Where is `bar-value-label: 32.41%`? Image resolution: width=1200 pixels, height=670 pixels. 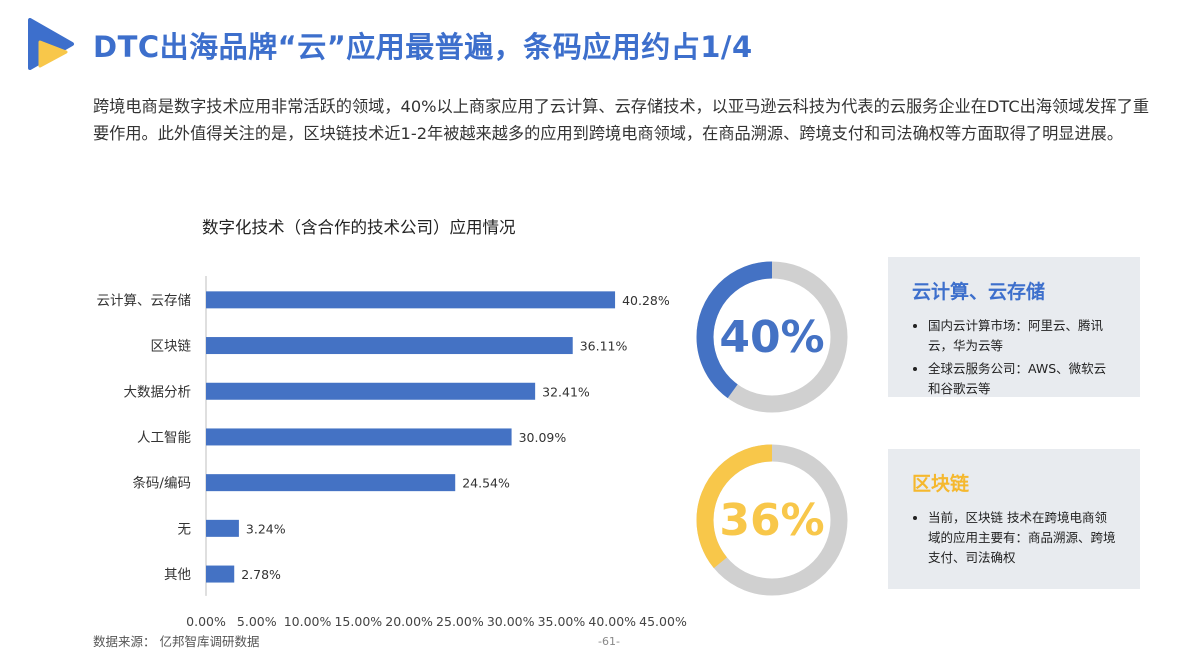
bar-value-label: 32.41% is located at coordinates (566, 391).